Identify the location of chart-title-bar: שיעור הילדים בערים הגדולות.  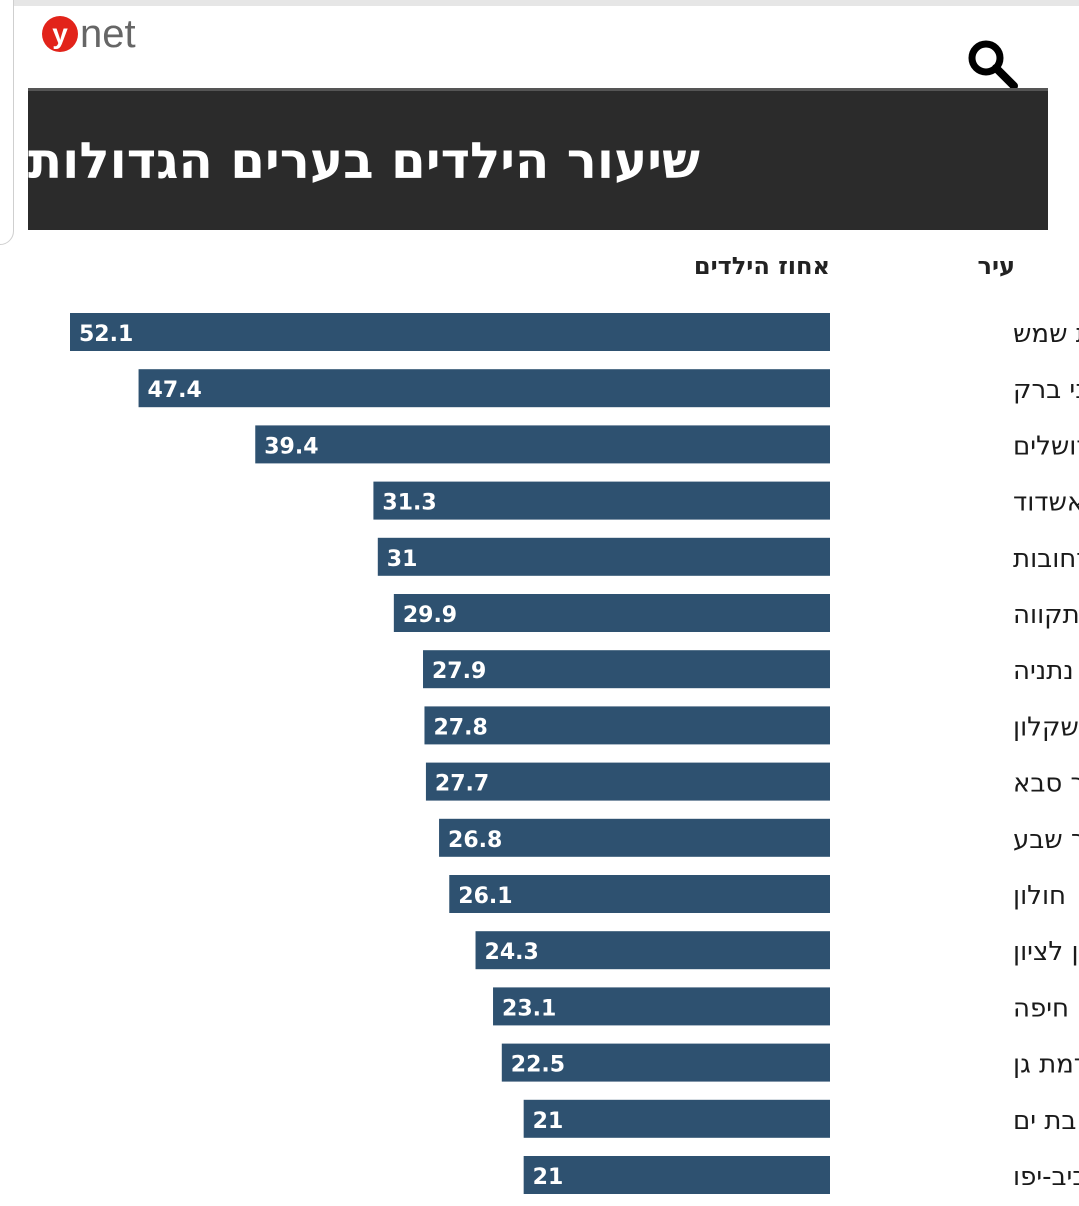
(538, 159).